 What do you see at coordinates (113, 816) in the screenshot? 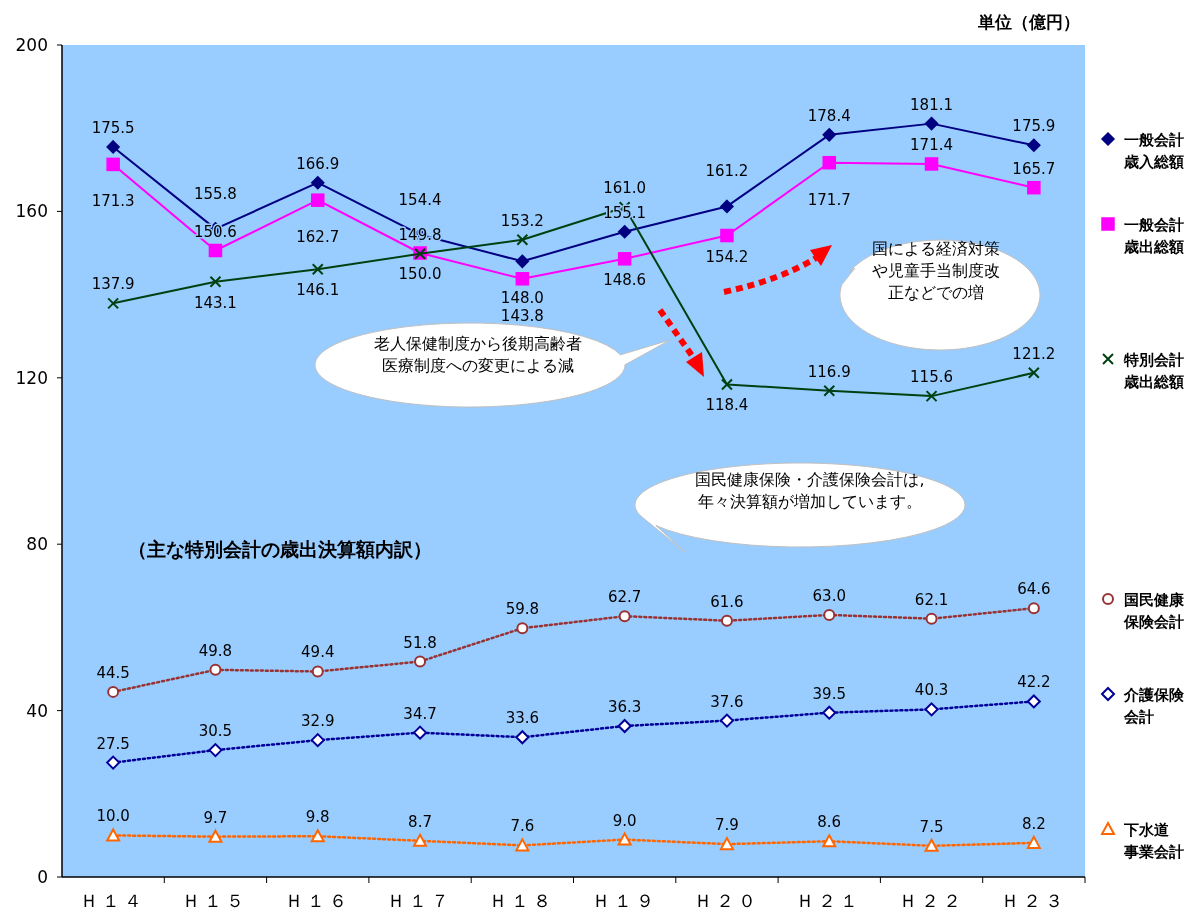
I see `data-label: 10.0` at bounding box center [113, 816].